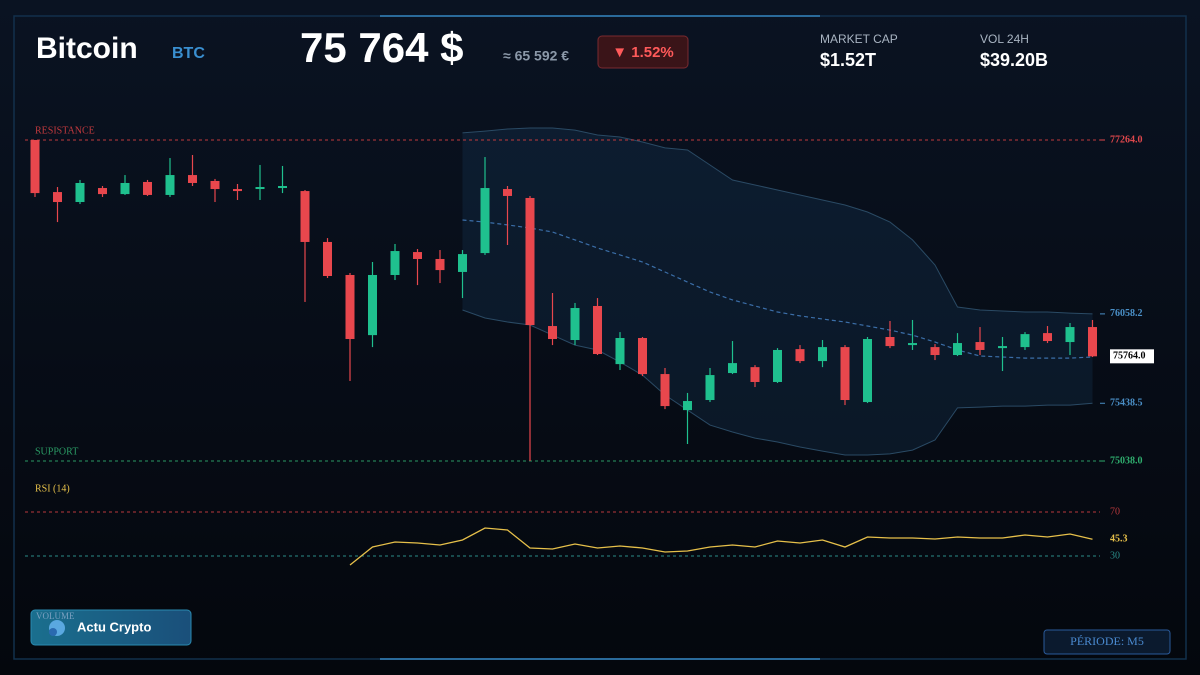  Describe the element at coordinates (382, 47) in the screenshot. I see `price: 75 764 $` at that location.